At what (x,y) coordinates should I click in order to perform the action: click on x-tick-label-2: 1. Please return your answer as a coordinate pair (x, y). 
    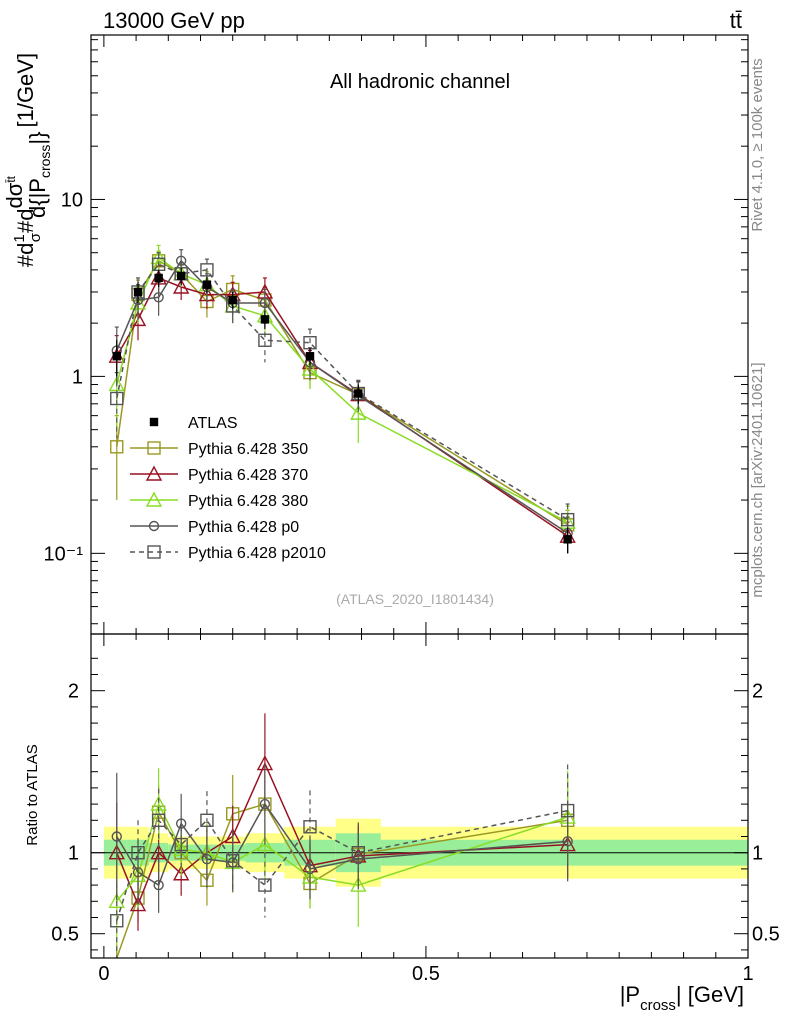
    Looking at the image, I should click on (747, 974).